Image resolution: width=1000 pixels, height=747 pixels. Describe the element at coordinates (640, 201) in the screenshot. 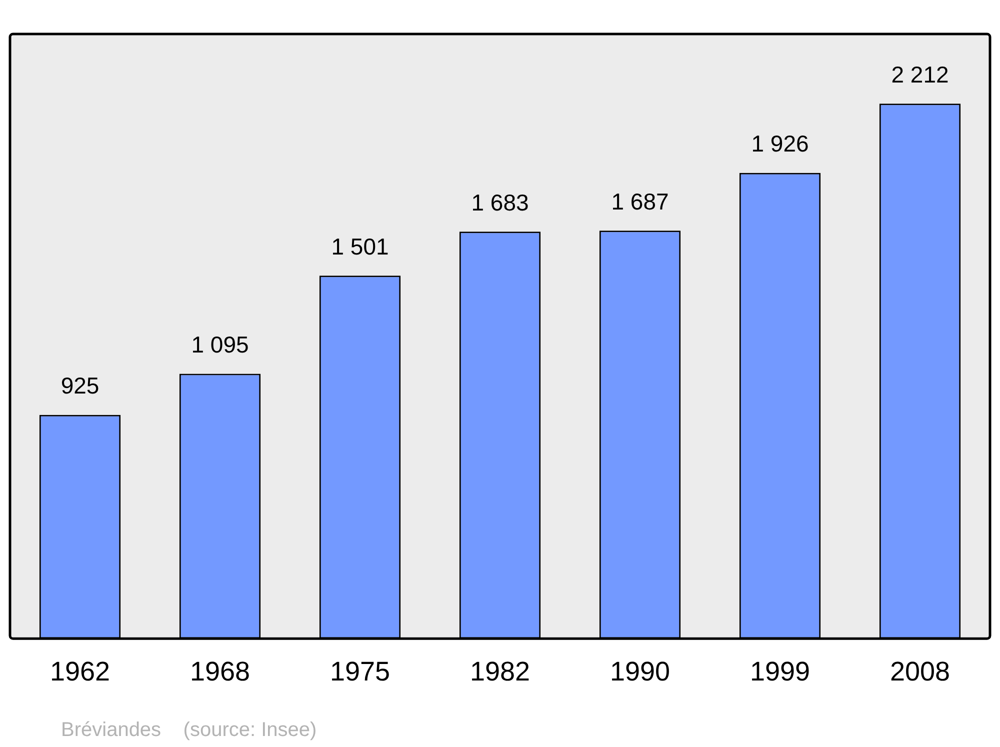

I see `data-label: 1 687` at that location.